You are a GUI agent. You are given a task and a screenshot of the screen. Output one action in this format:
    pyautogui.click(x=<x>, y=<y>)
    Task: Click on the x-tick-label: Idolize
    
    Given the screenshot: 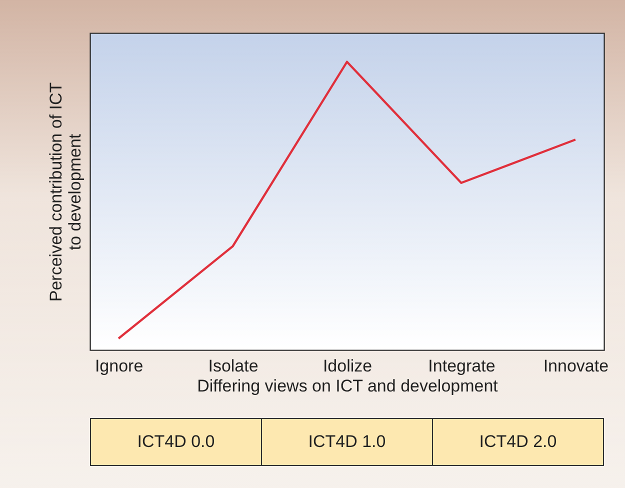 What is the action you would take?
    pyautogui.click(x=347, y=366)
    